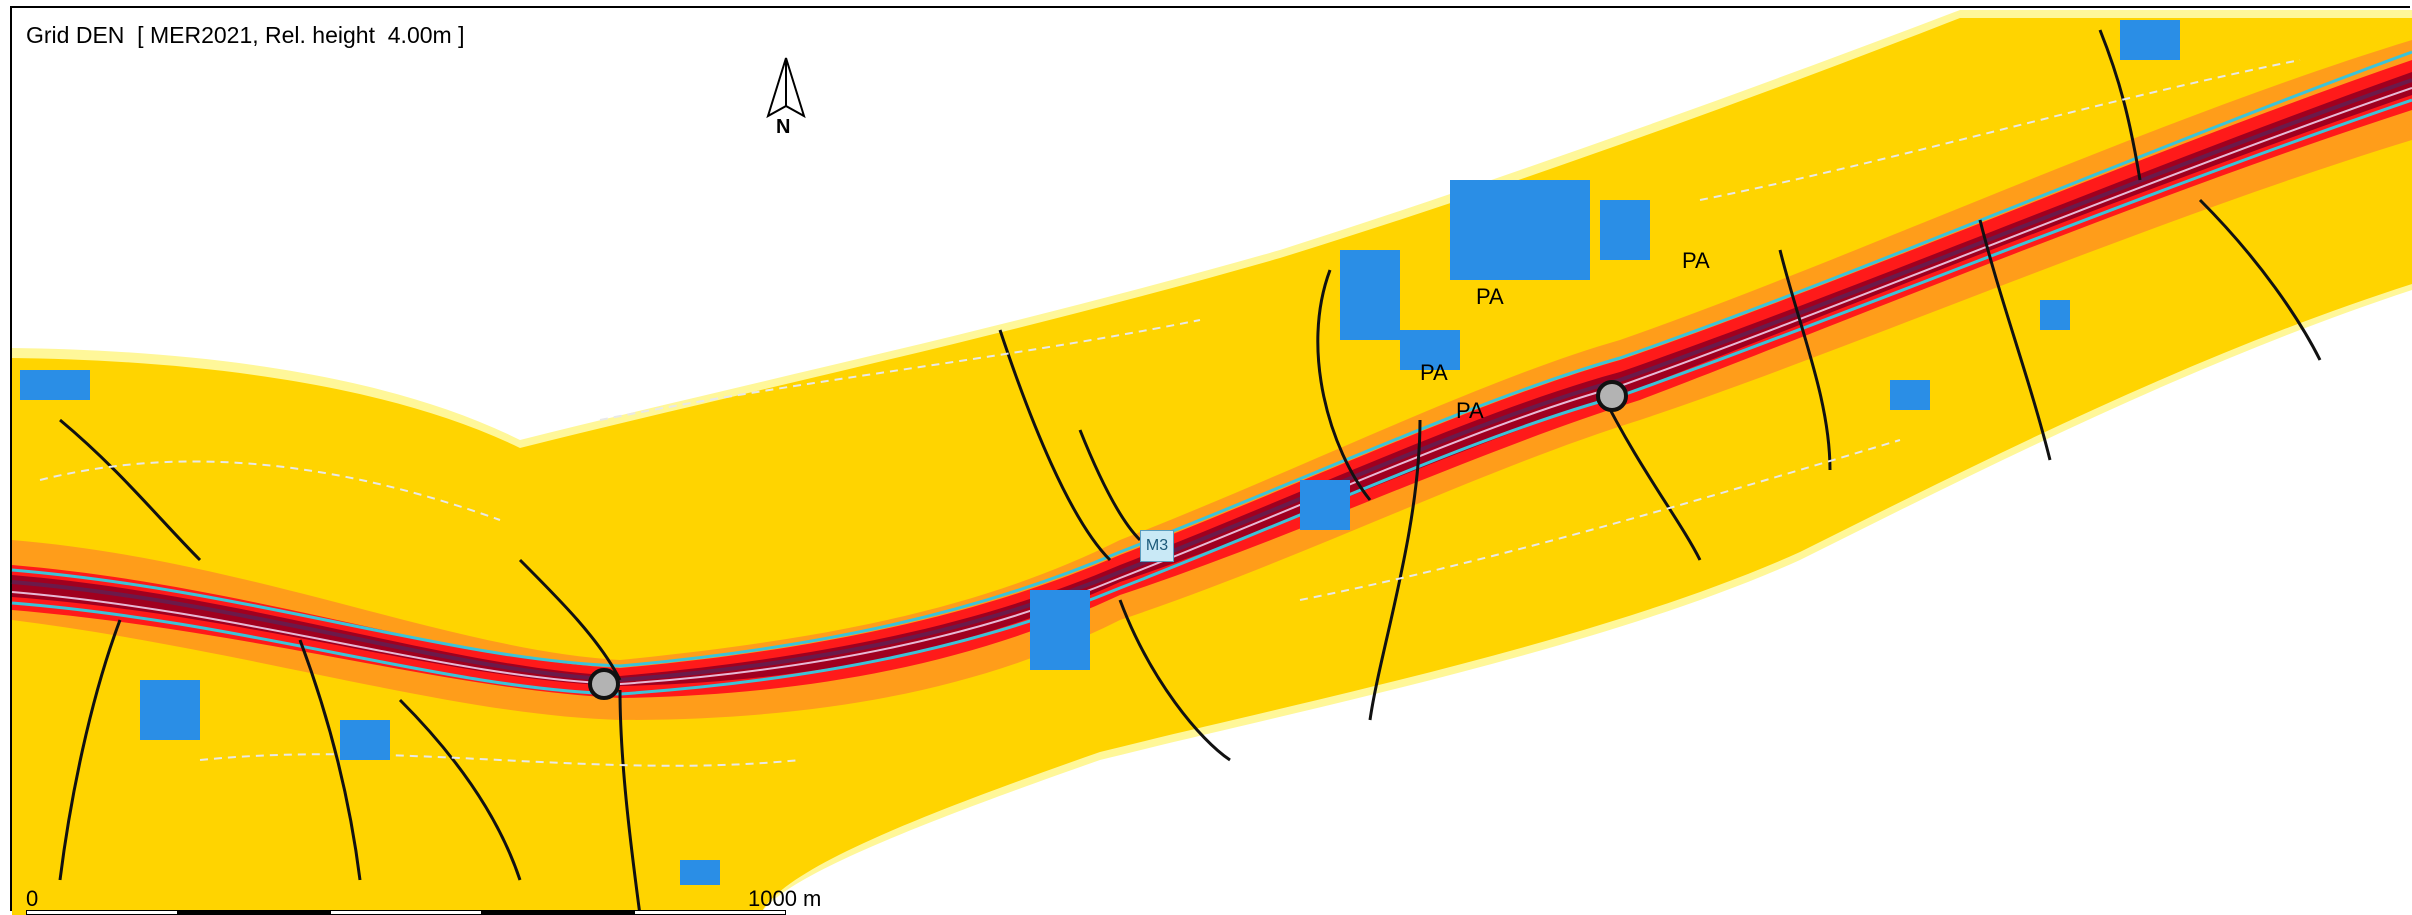  What do you see at coordinates (1157, 546) in the screenshot?
I see `road-label-m3: M3` at bounding box center [1157, 546].